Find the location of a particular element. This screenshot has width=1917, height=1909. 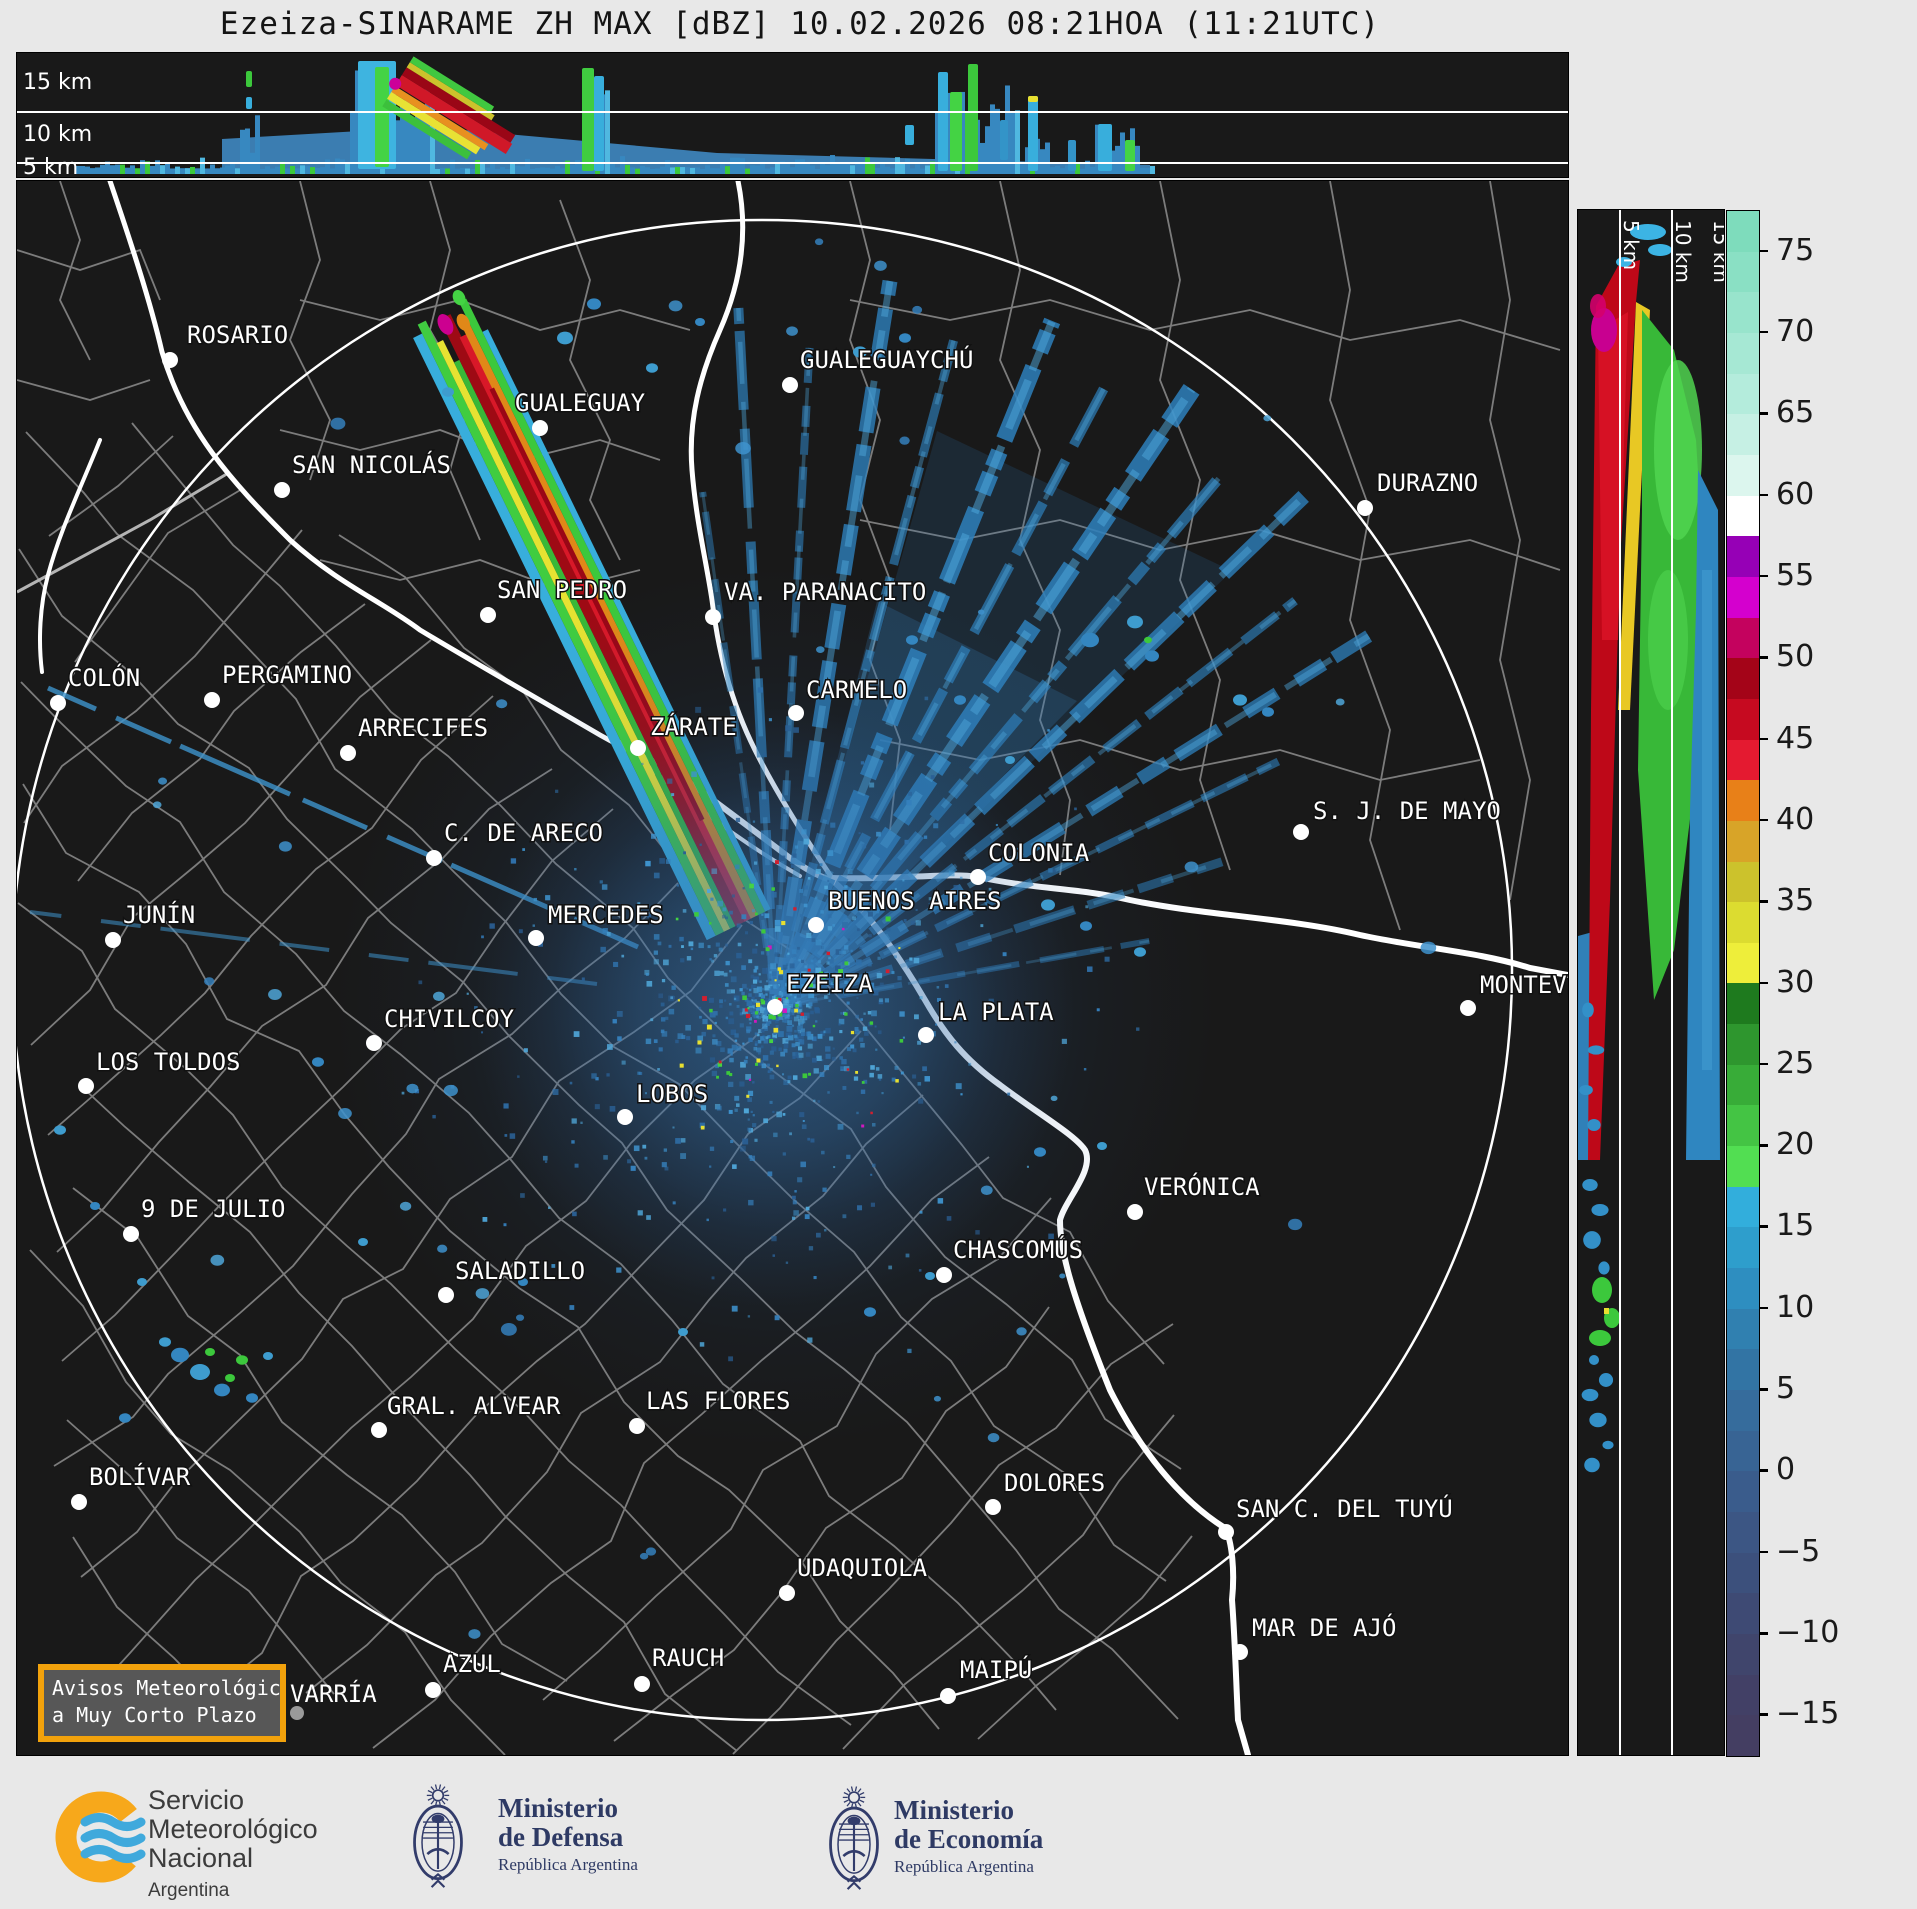

colorbar-tick-label: 65 is located at coordinates (1795, 413).